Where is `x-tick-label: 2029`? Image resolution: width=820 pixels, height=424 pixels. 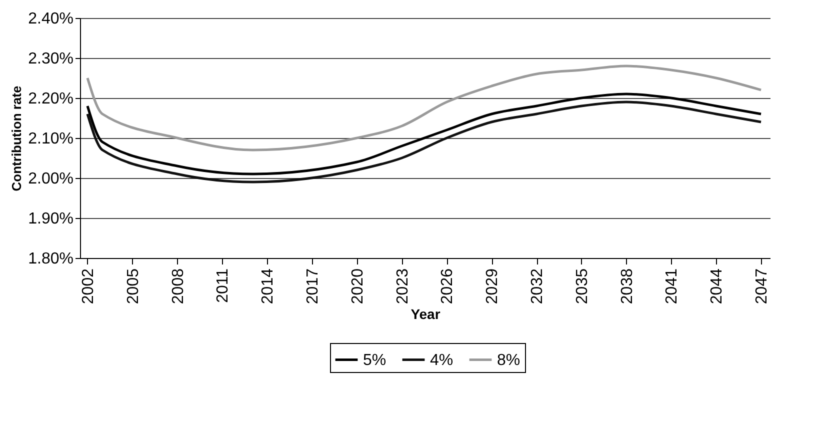
x-tick-label: 2029 is located at coordinates (493, 286).